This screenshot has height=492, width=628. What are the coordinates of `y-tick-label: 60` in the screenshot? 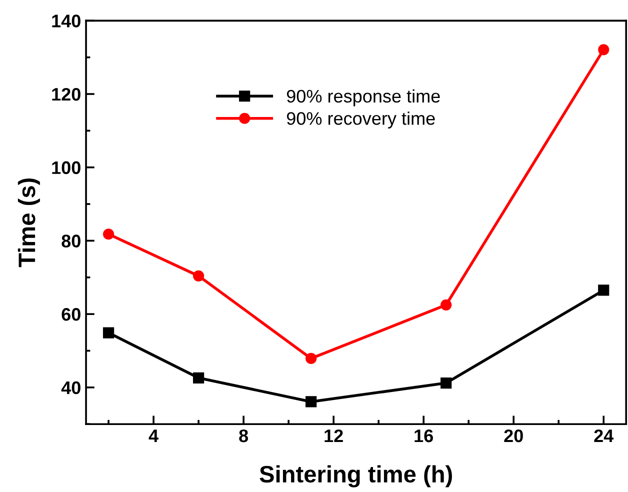 It's located at (71, 314).